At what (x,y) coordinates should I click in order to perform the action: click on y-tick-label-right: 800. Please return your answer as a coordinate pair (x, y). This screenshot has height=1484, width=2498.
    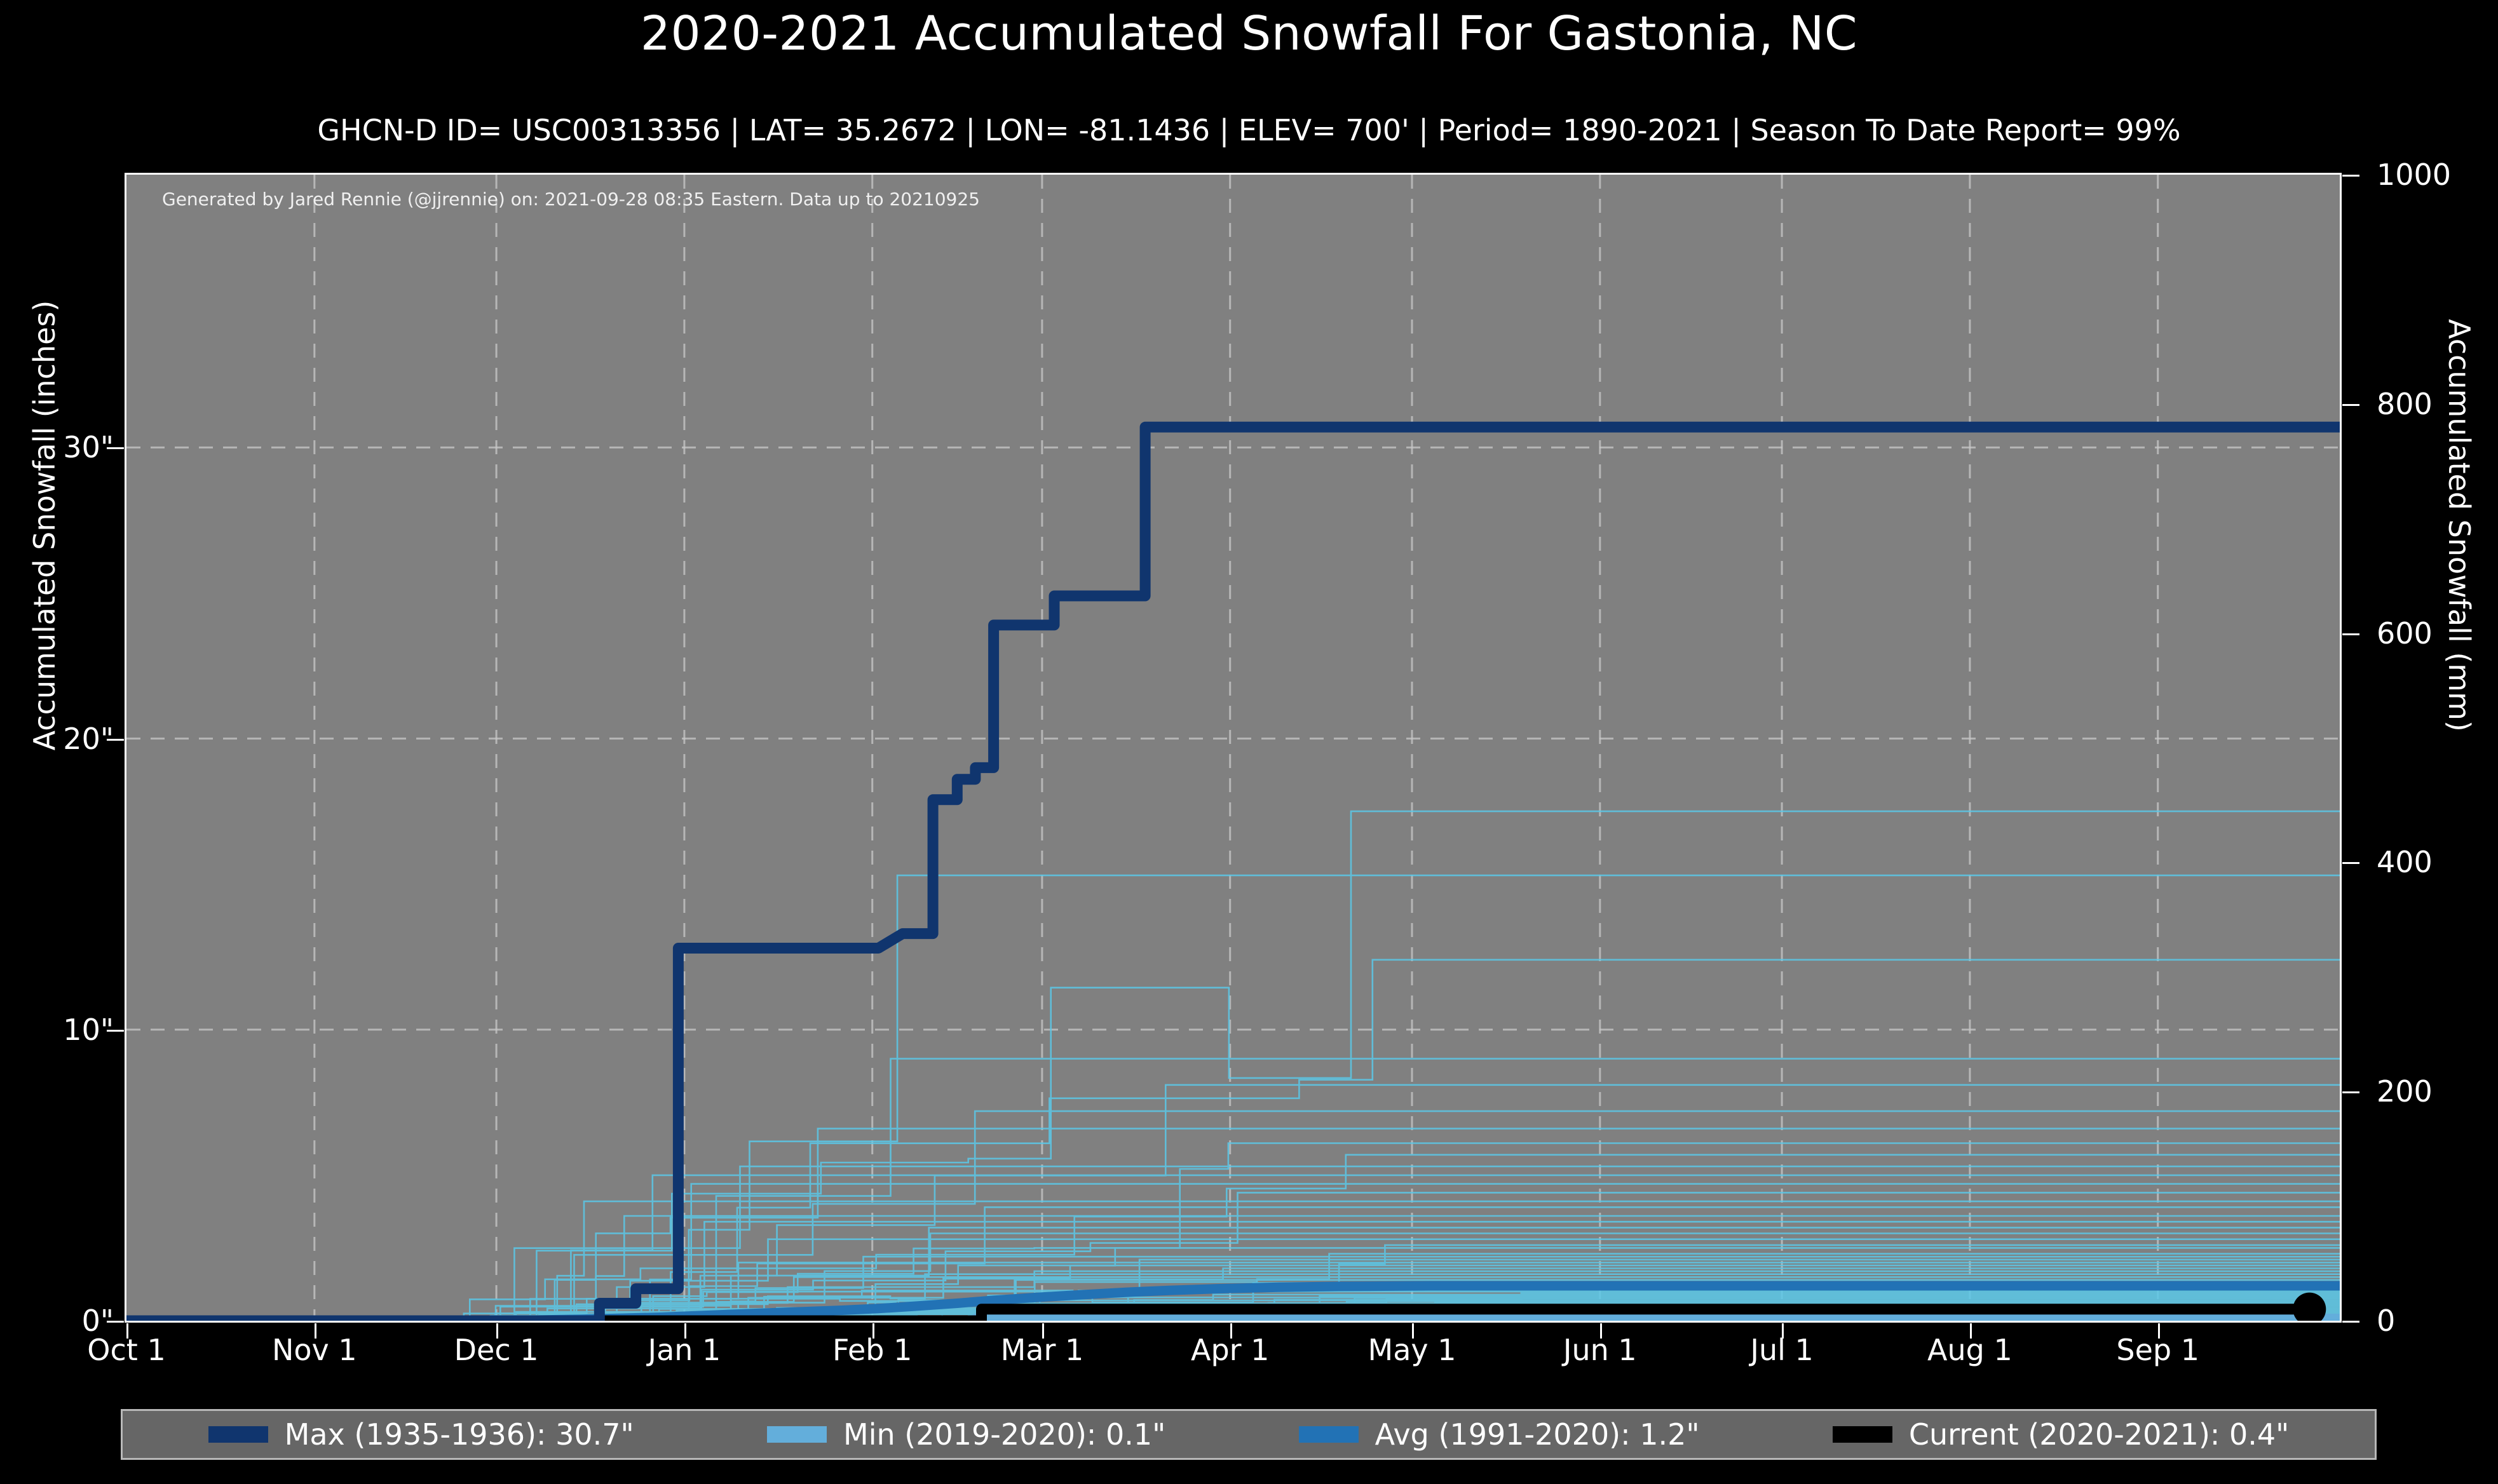
    Looking at the image, I should click on (2405, 403).